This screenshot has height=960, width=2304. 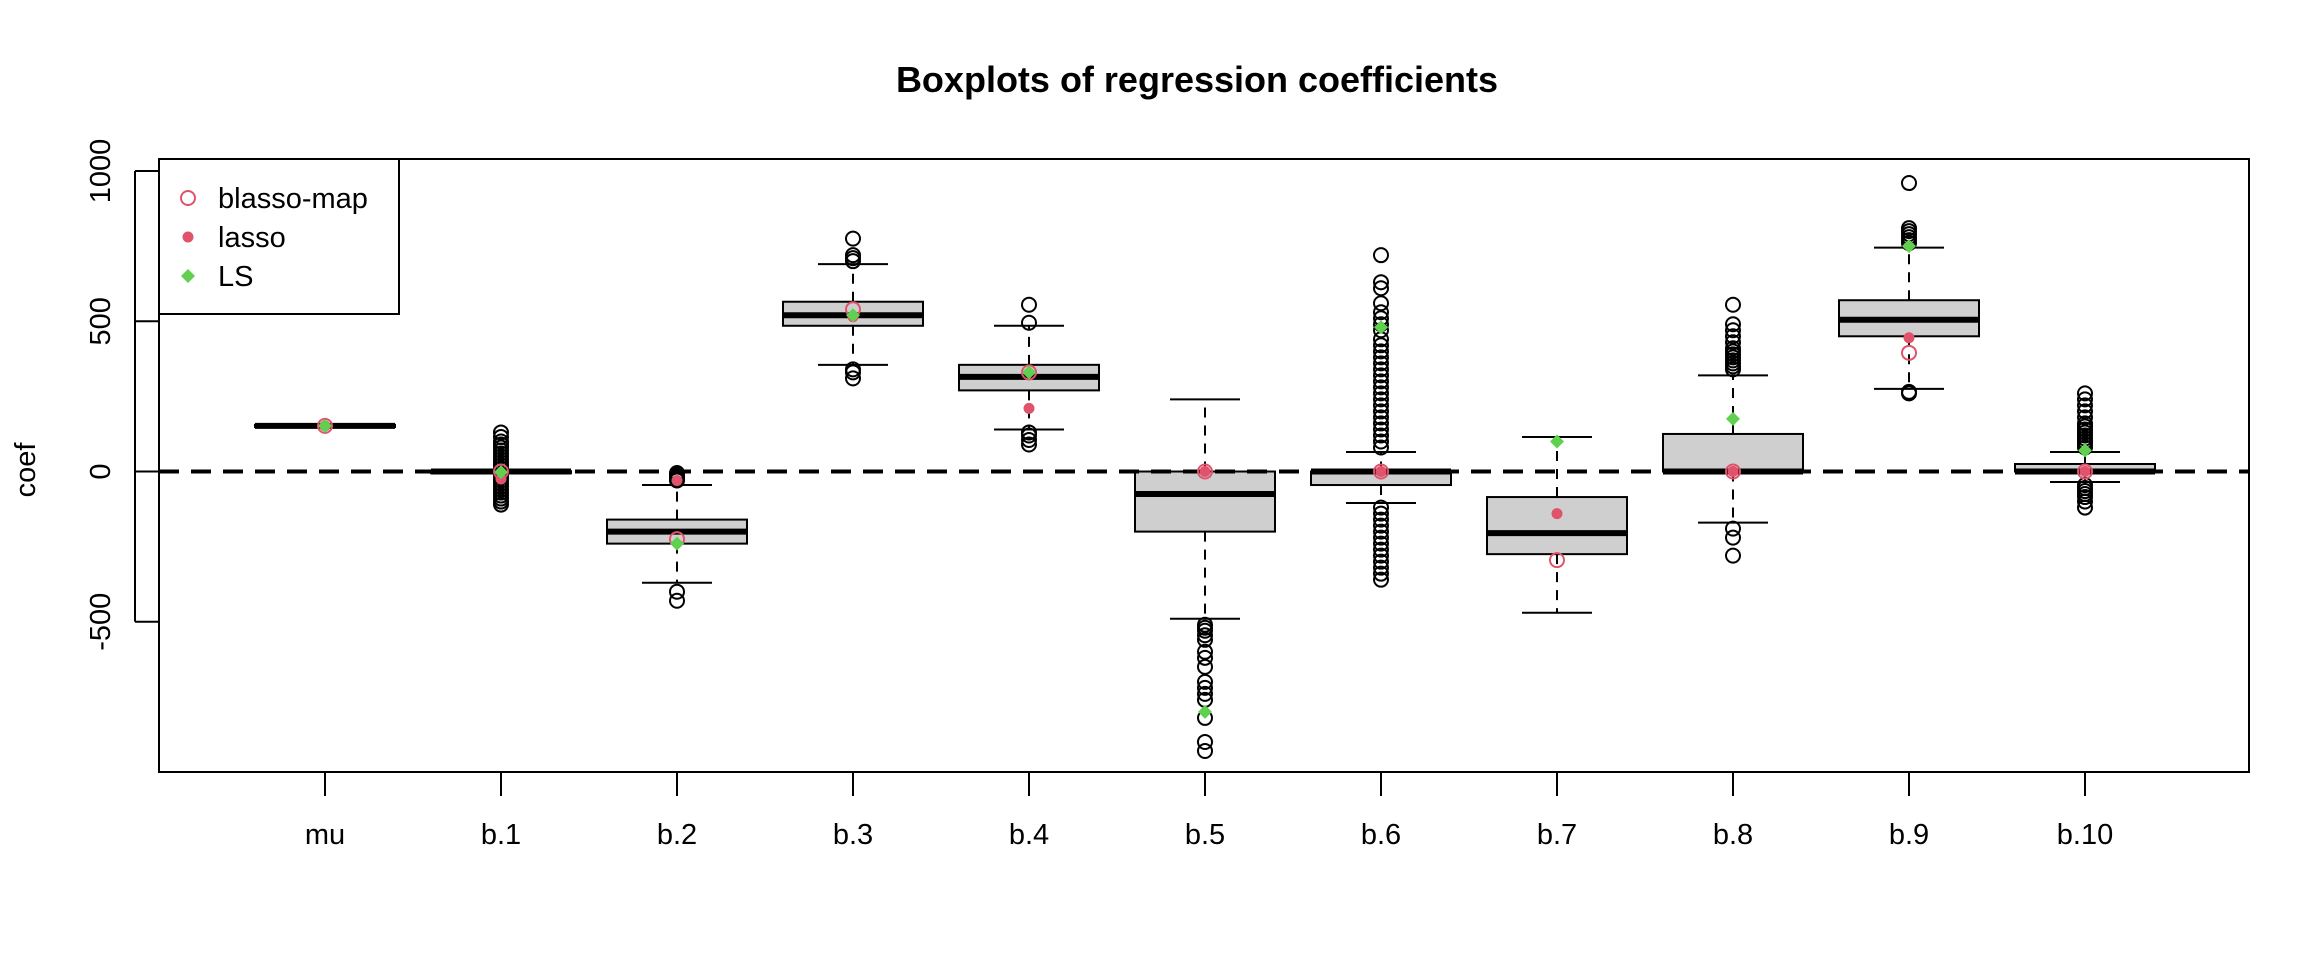 I want to click on x-tick-label: b.2, so click(x=677, y=835).